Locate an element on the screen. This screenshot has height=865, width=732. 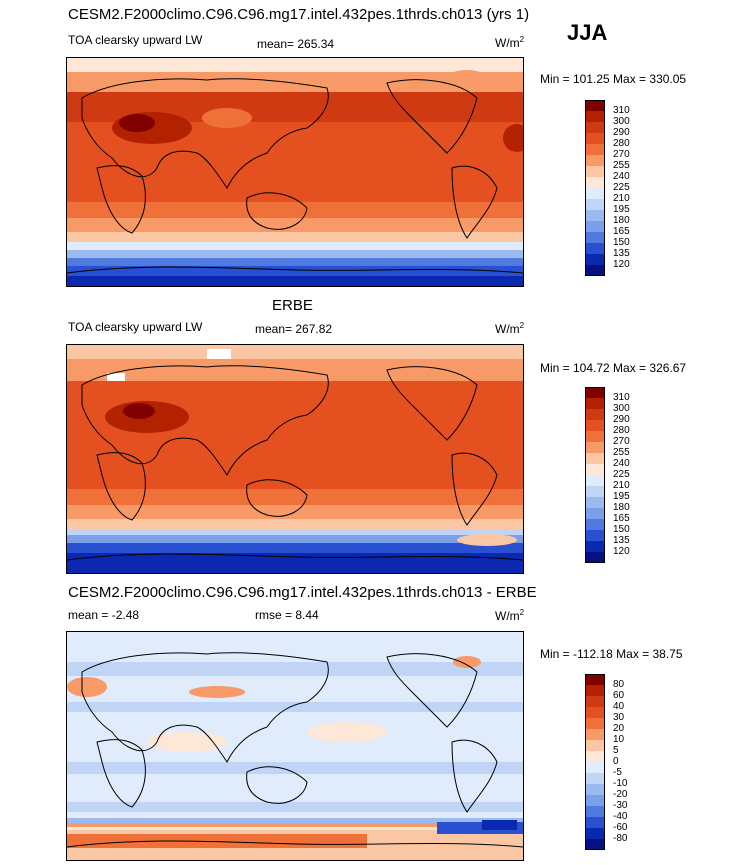
panel-2-heading: ERBE is located at coordinates (292, 305).